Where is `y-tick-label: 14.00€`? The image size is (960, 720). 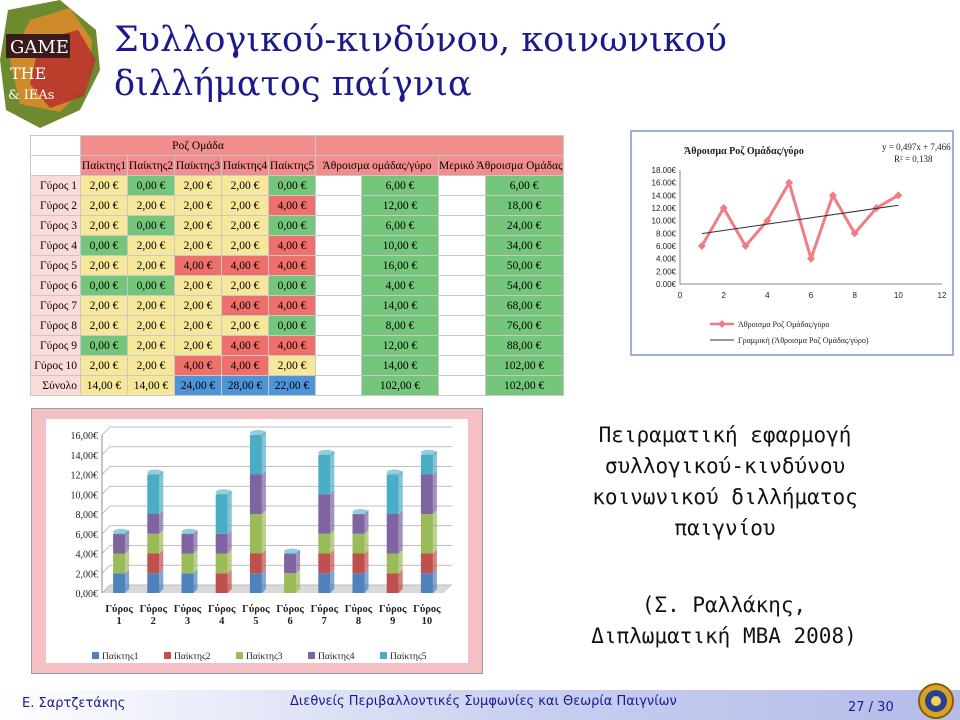
y-tick-label: 14.00€ is located at coordinates (664, 195).